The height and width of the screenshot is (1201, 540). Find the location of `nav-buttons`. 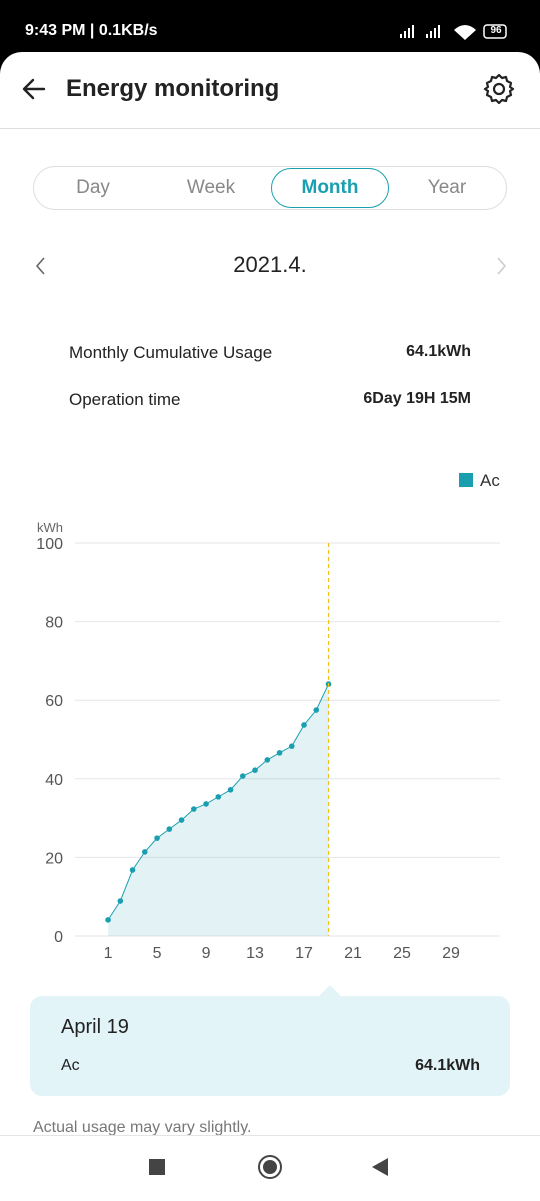

nav-buttons is located at coordinates (268, 1167).